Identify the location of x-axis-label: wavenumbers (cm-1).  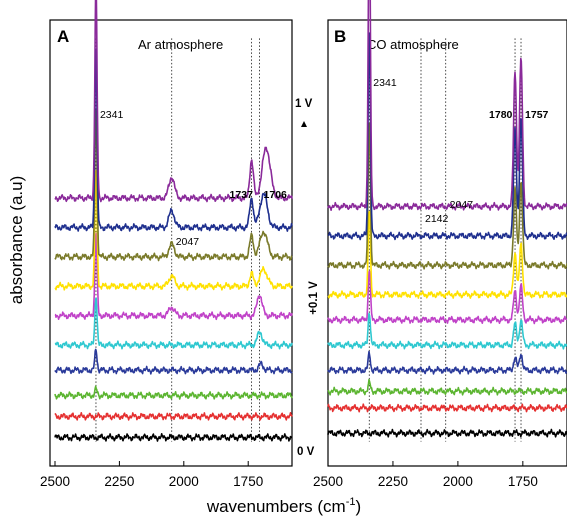
(283, 506).